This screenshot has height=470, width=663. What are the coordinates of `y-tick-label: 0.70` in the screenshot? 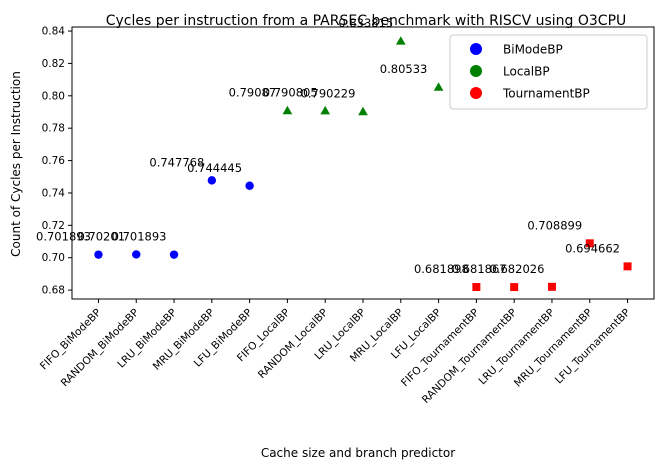 It's located at (53, 258).